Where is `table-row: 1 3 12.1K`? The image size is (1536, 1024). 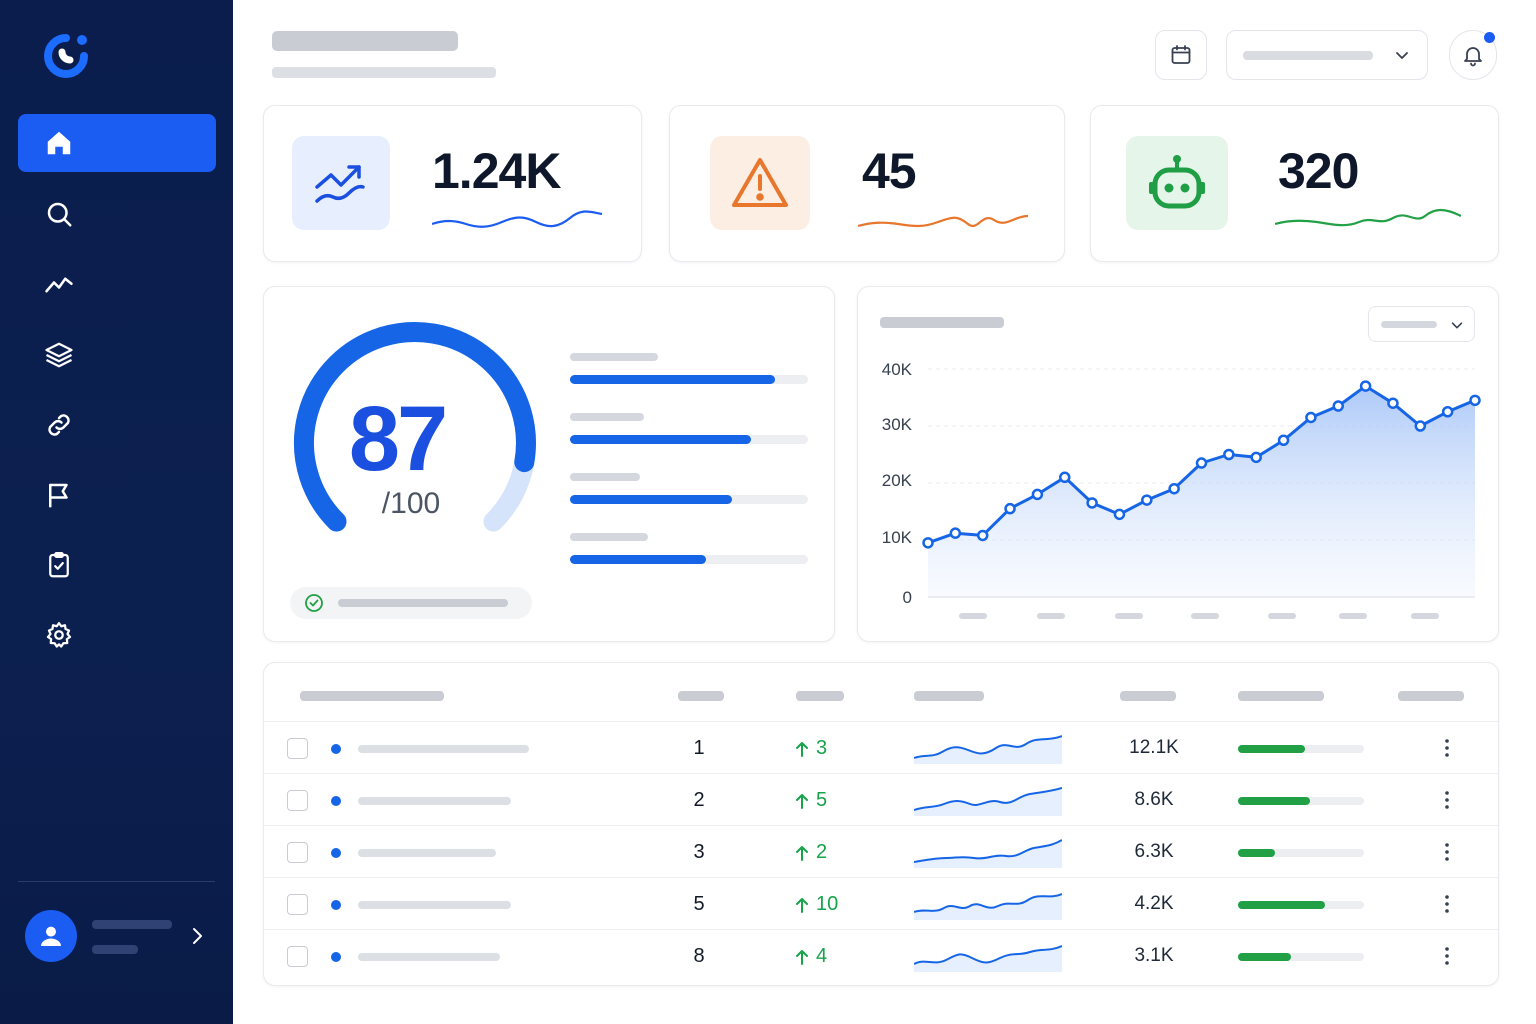 table-row: 1 3 12.1K is located at coordinates (881, 747).